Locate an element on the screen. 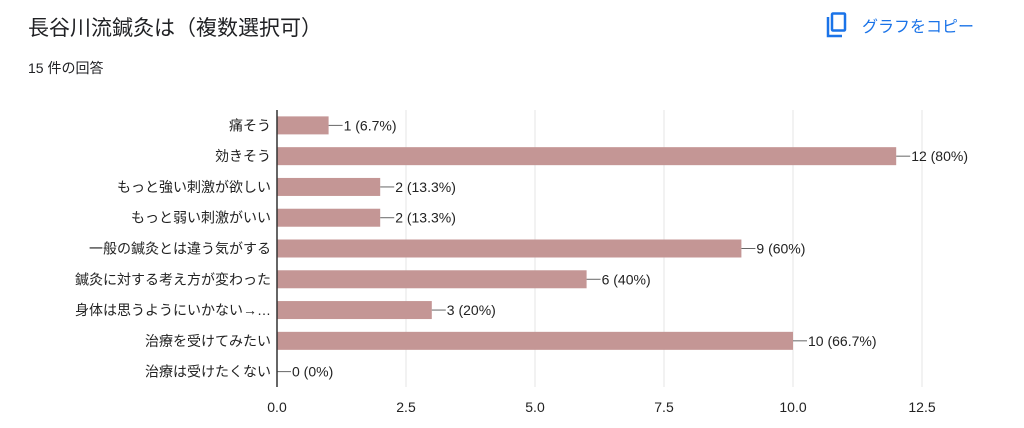 This screenshot has width=1024, height=428. x-tick-label: 0.0 is located at coordinates (277, 407).